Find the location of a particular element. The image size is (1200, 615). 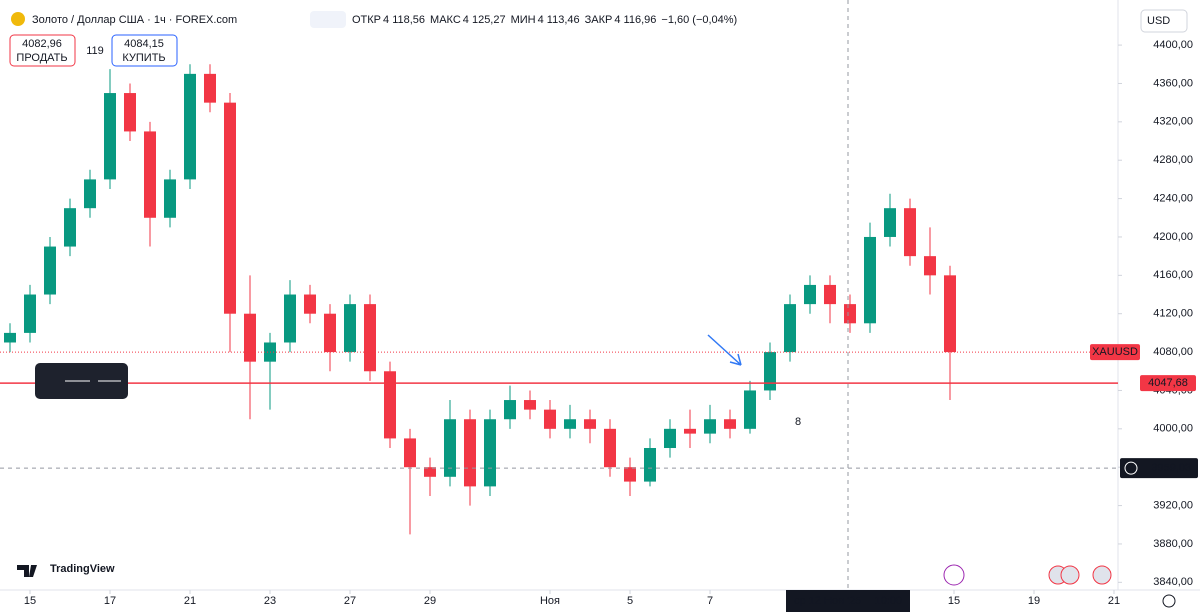

logo-icon is located at coordinates (27, 571).